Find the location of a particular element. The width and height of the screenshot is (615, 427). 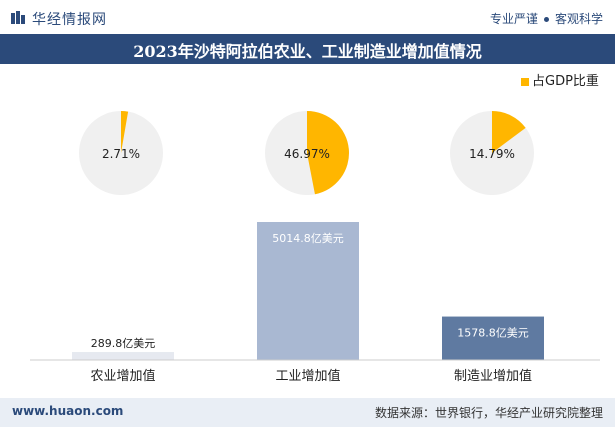

slogan: 专业严谨 客观科学 is located at coordinates (546, 18).